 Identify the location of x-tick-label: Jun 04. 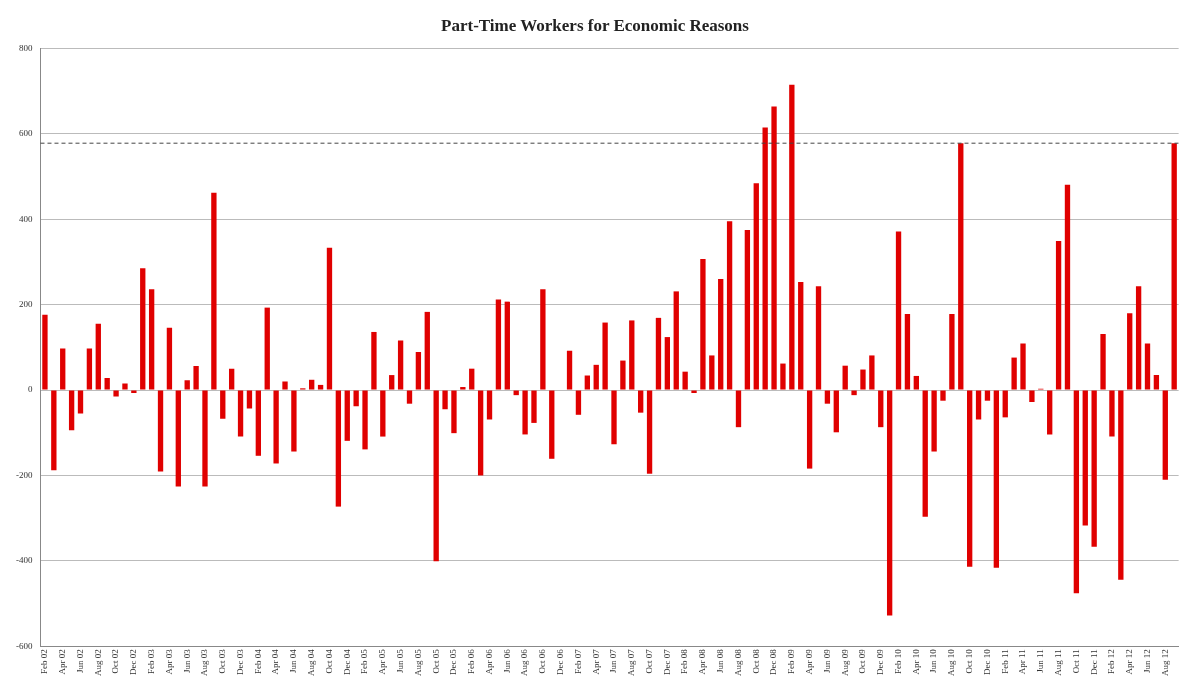
(293, 661).